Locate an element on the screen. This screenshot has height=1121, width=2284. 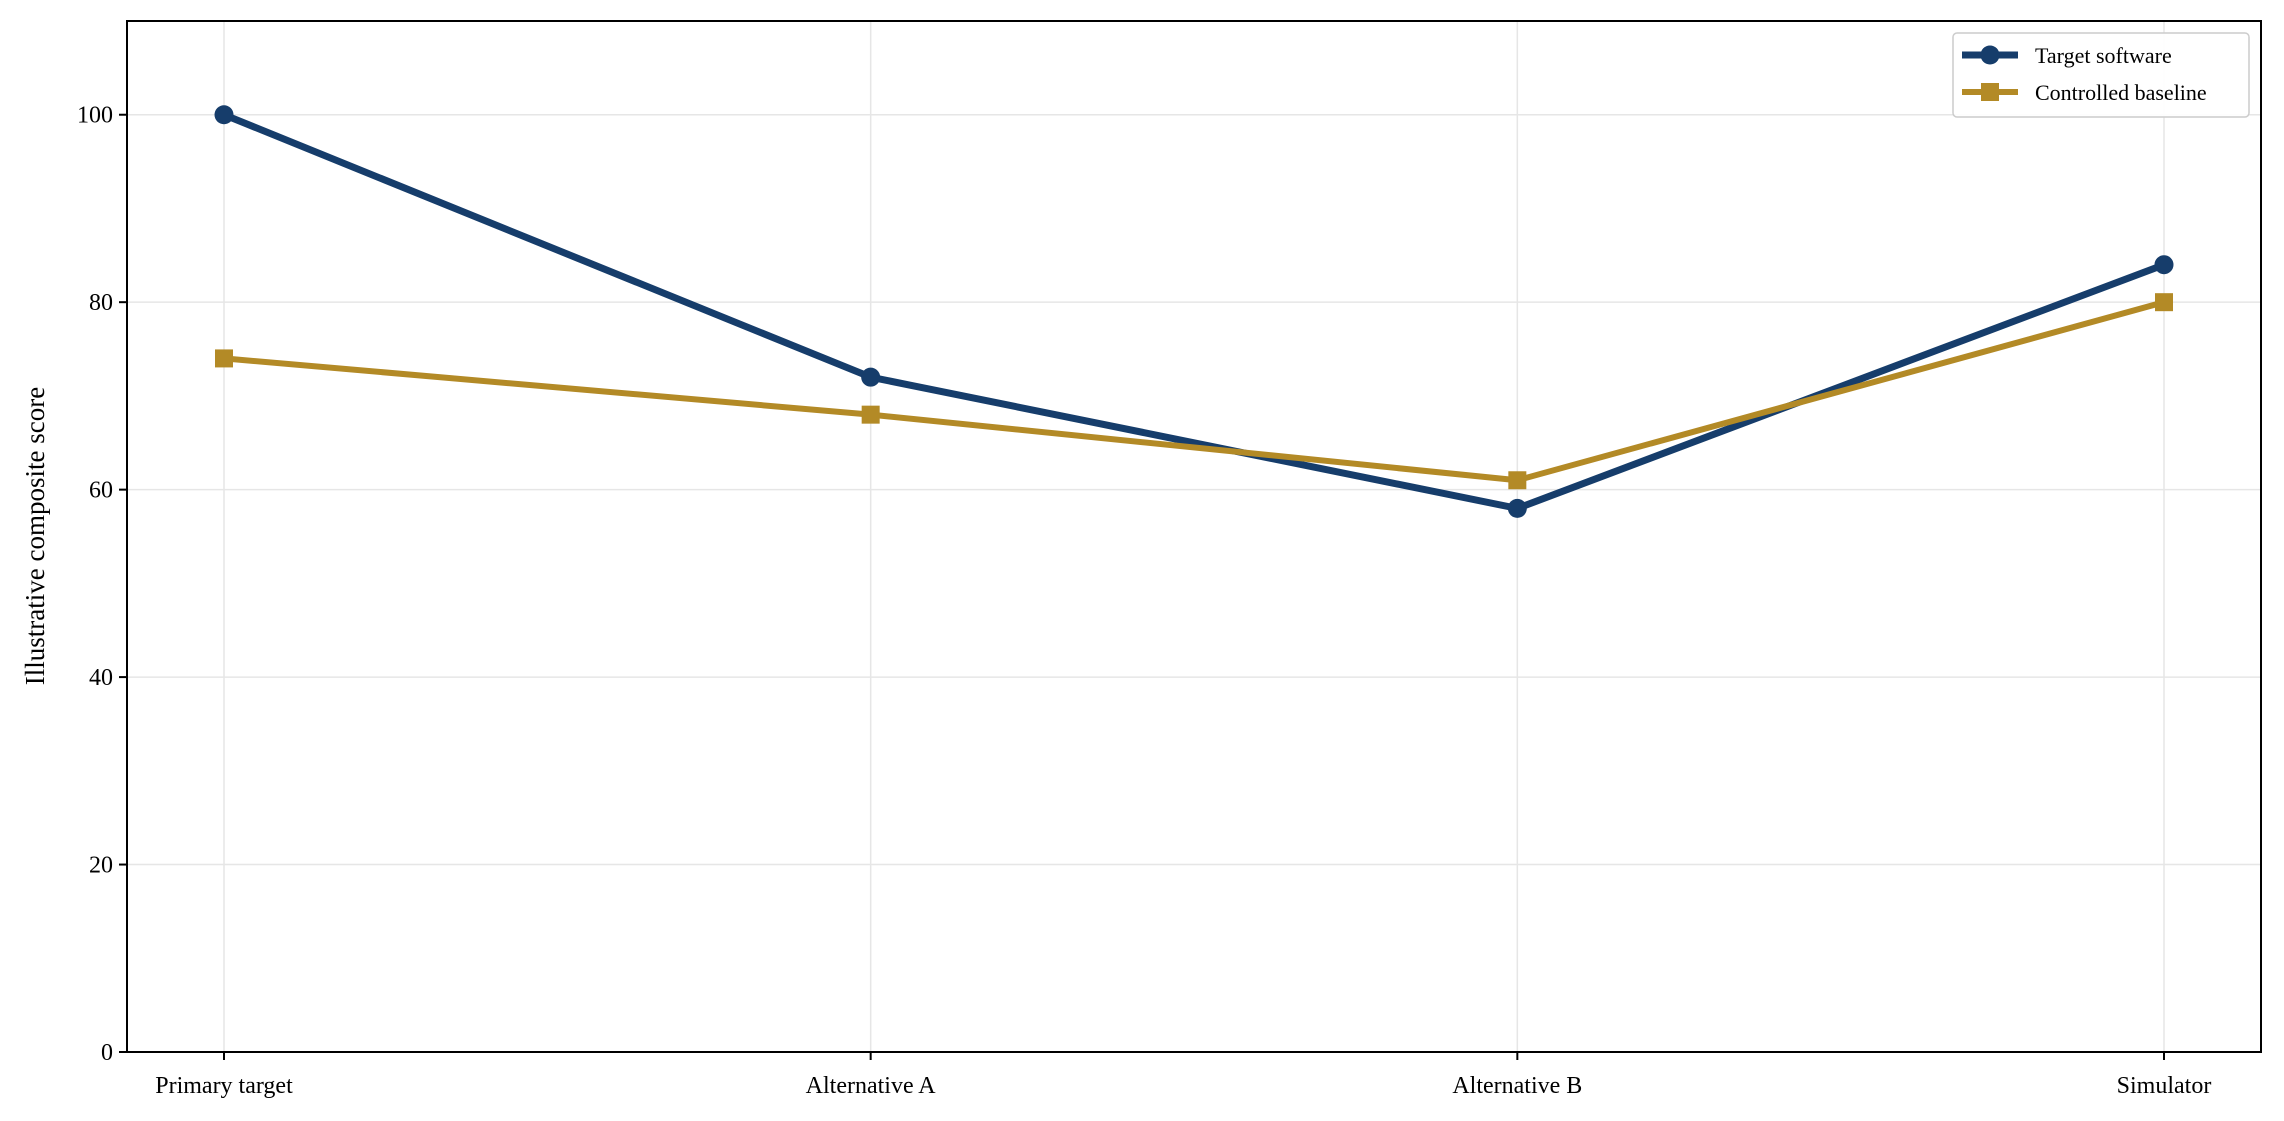
legend: Target software Controlled baseline is located at coordinates (2101, 75).